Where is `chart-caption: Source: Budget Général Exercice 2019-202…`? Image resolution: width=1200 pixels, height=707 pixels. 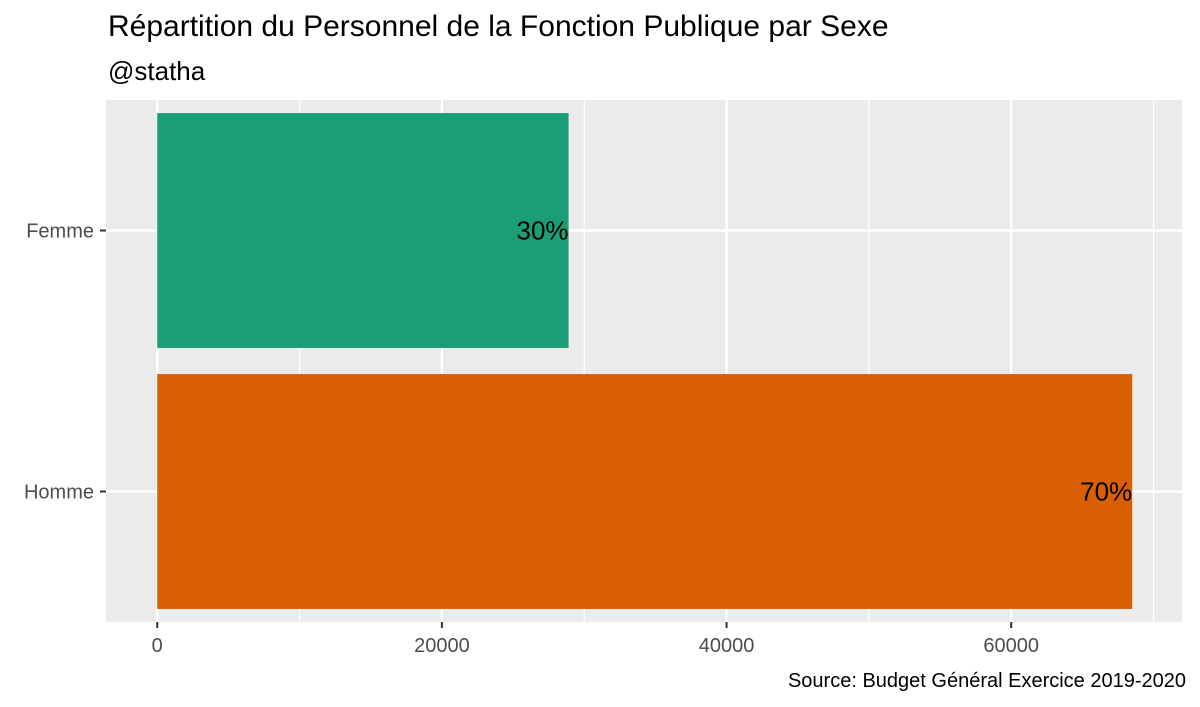 chart-caption: Source: Budget Général Exercice 2019-202… is located at coordinates (986, 681).